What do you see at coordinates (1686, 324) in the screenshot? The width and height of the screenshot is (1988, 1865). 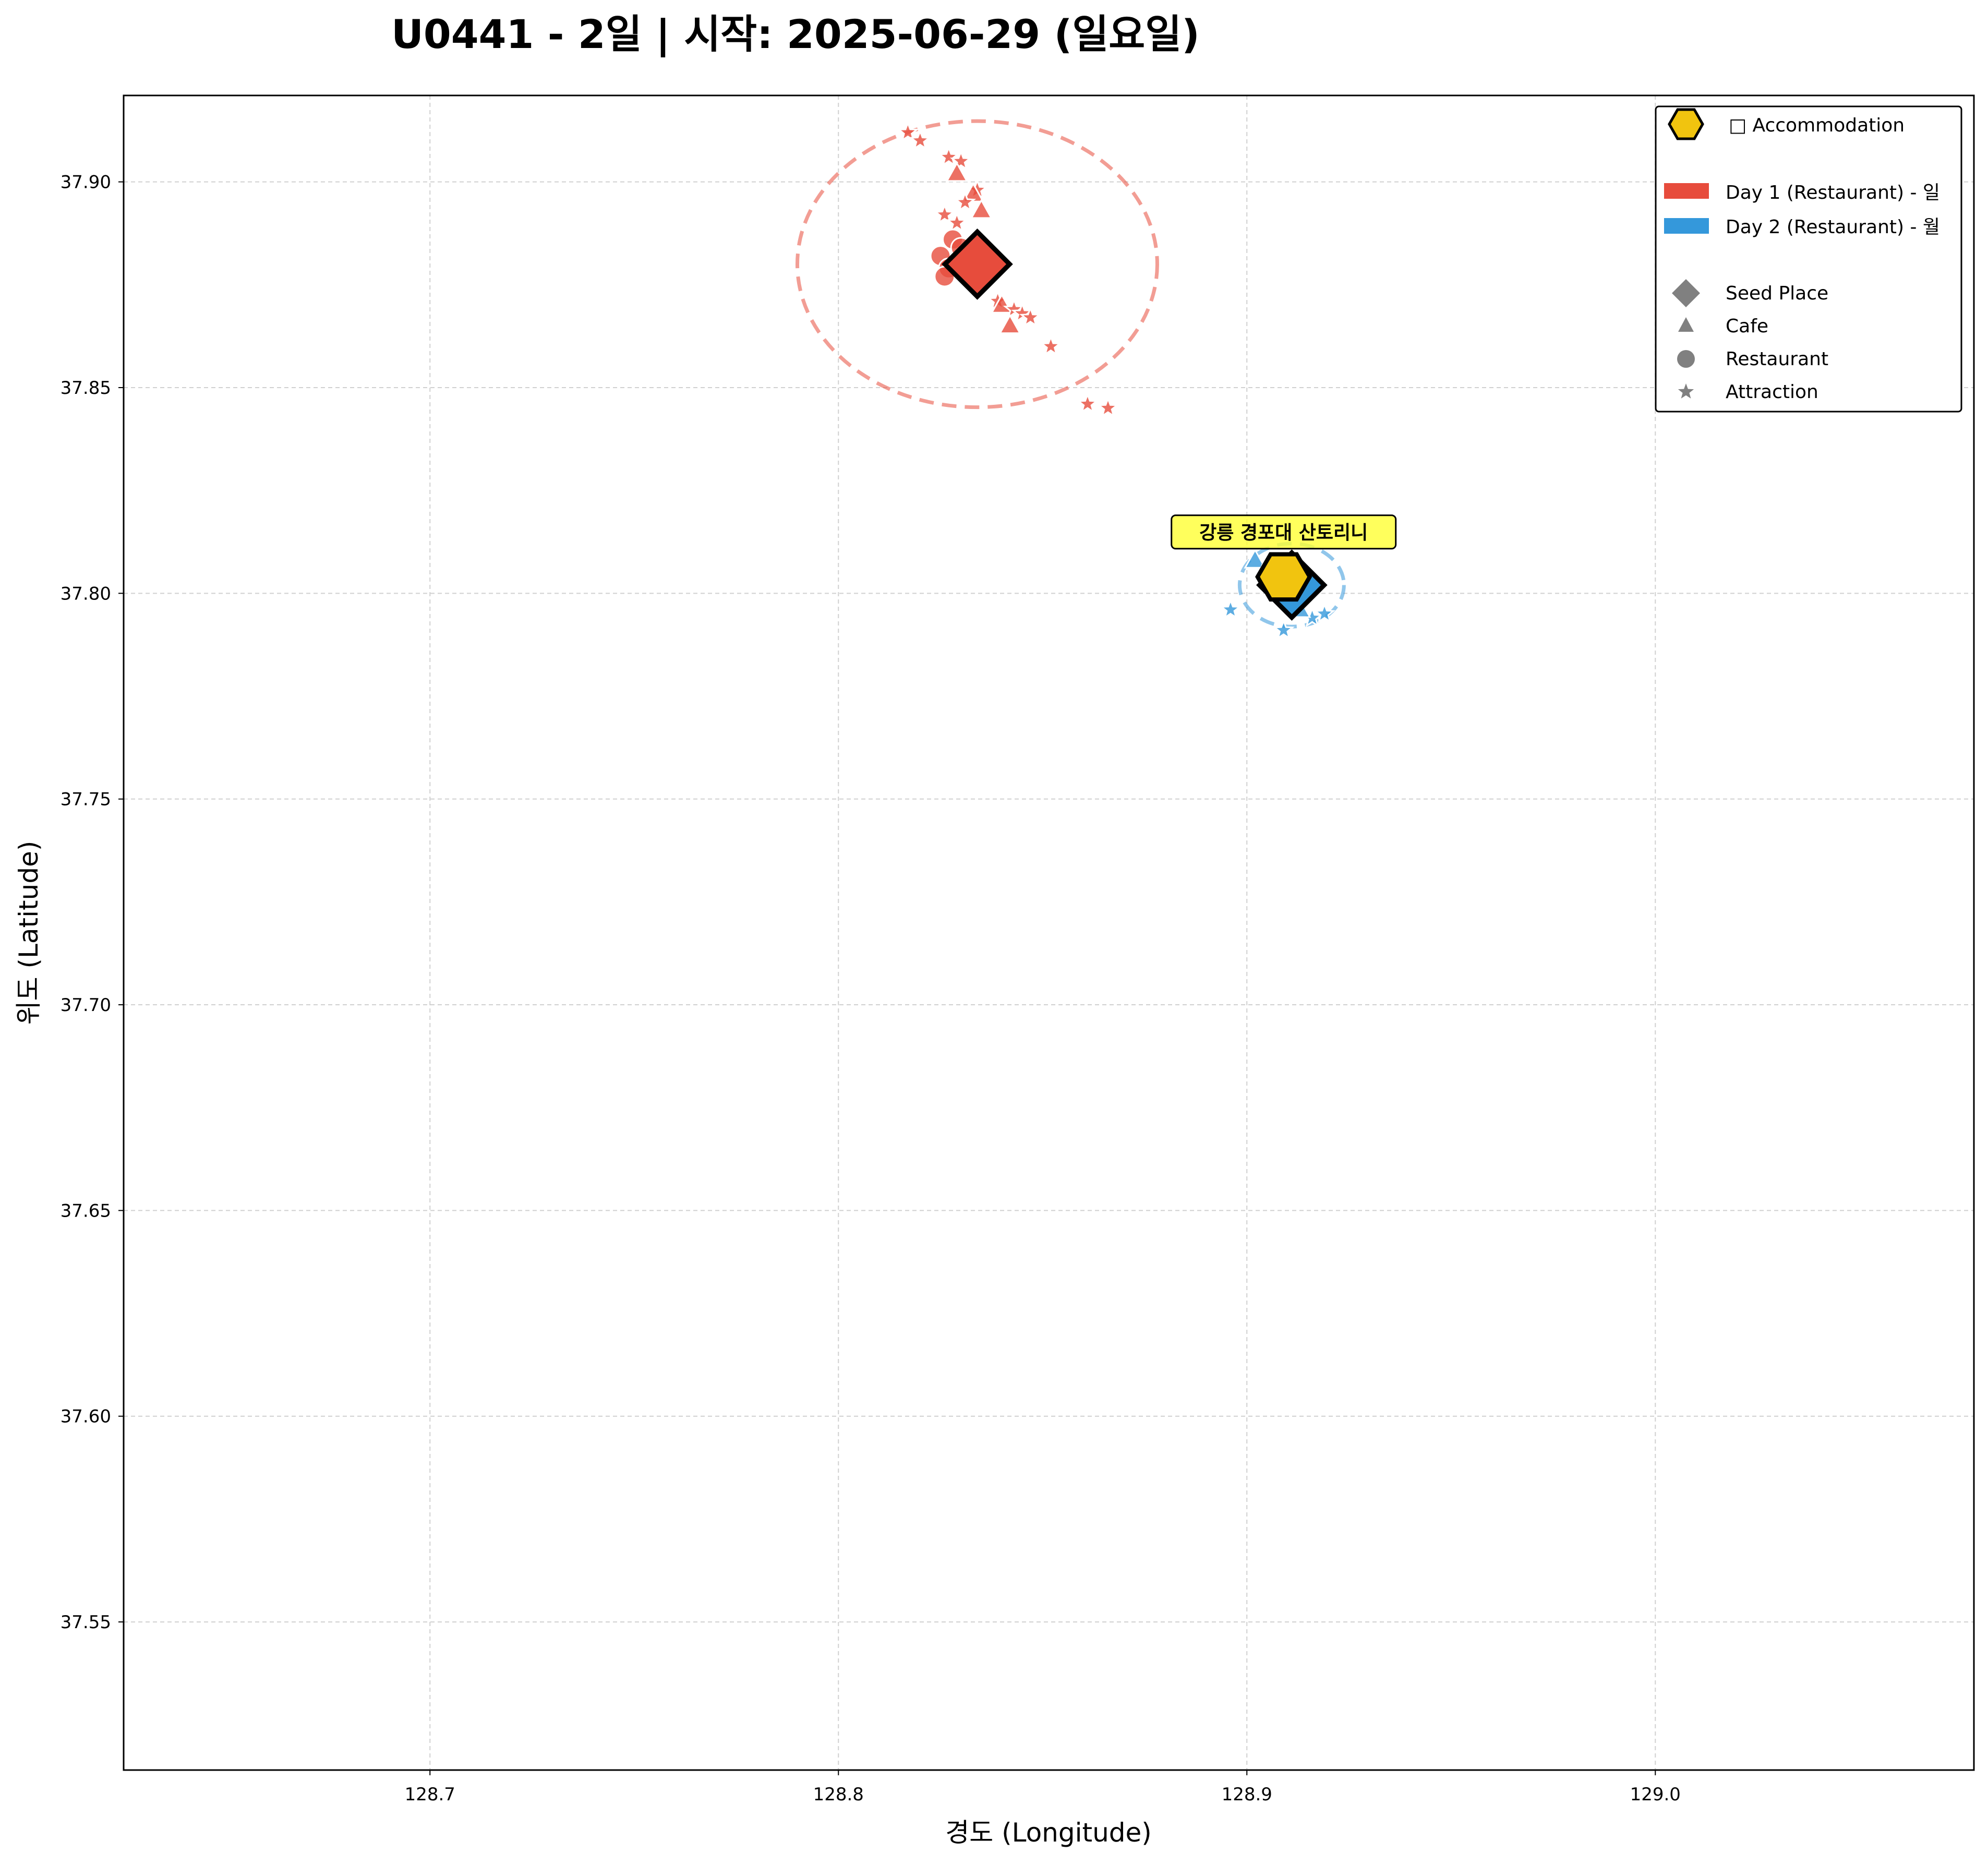 I see `legend-cafe-marker` at bounding box center [1686, 324].